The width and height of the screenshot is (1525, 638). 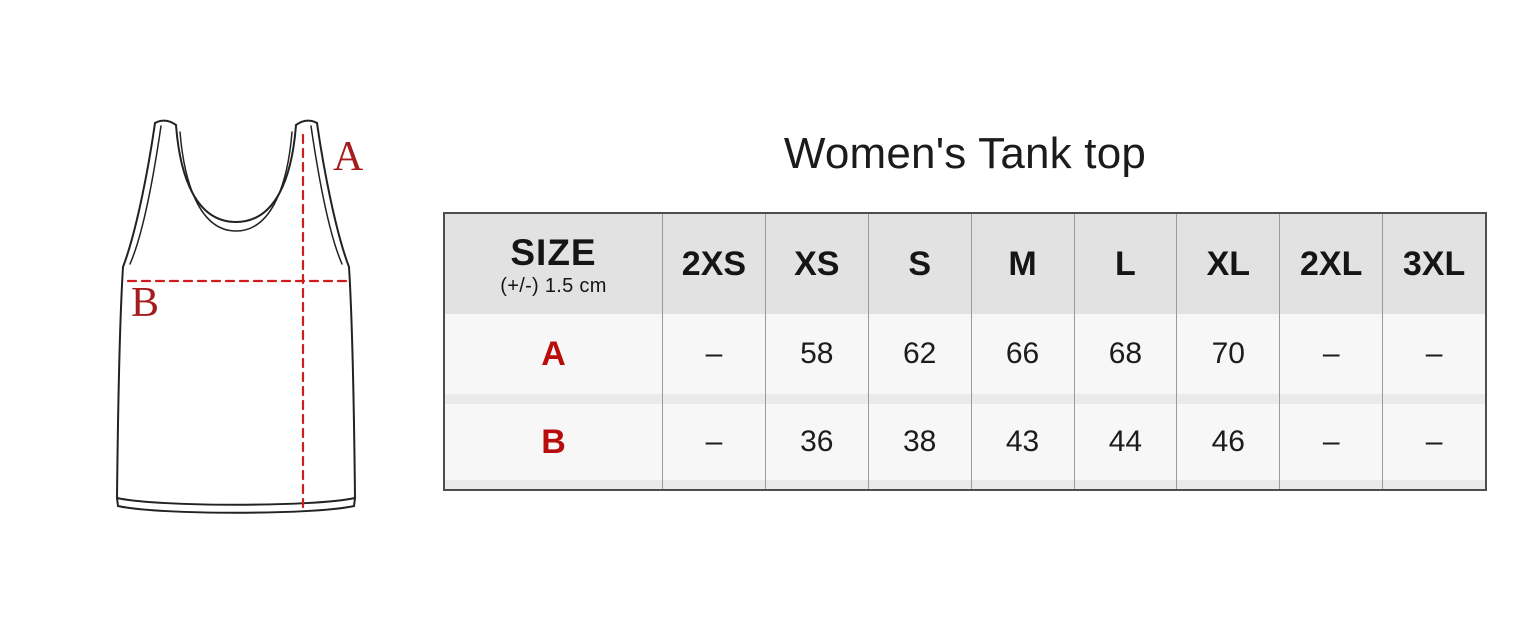 I want to click on cell-a-l: 68, so click(x=1125, y=354).